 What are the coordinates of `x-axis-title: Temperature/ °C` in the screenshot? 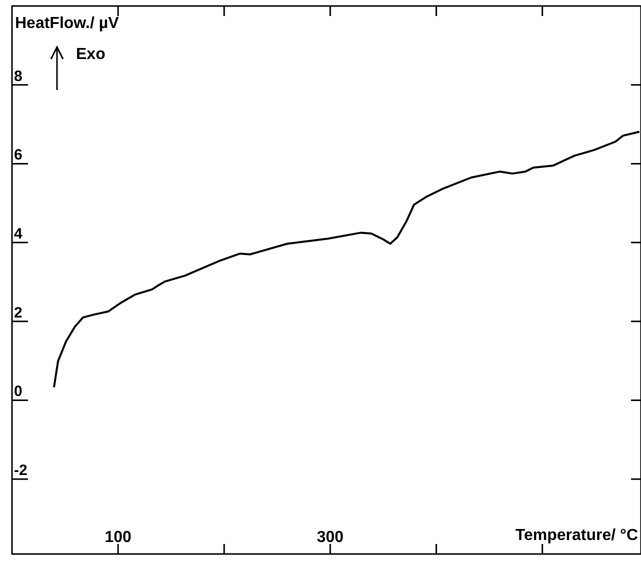 It's located at (576, 535).